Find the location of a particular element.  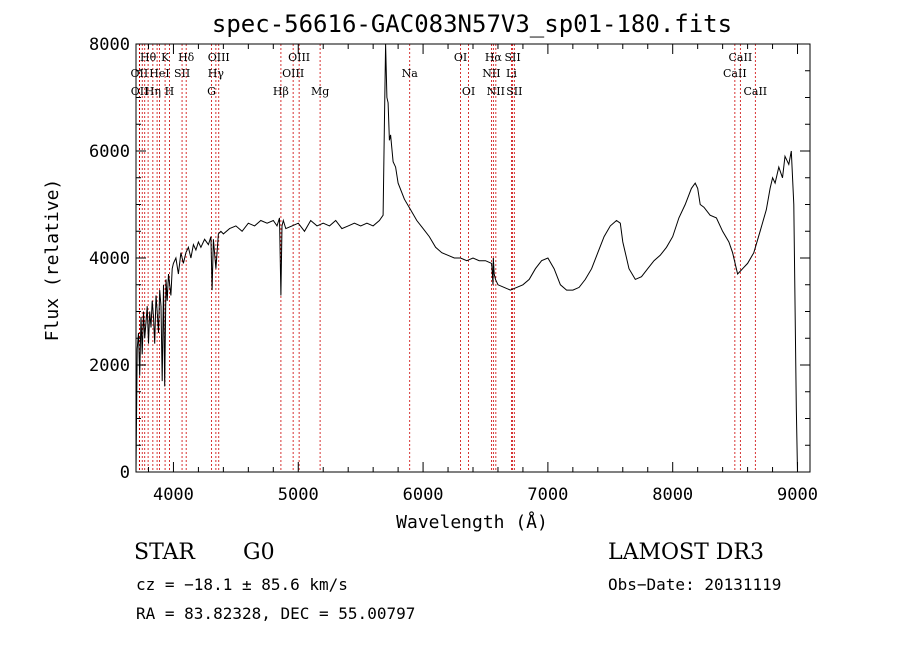

y-tick-label: 4000 is located at coordinates (109, 259).